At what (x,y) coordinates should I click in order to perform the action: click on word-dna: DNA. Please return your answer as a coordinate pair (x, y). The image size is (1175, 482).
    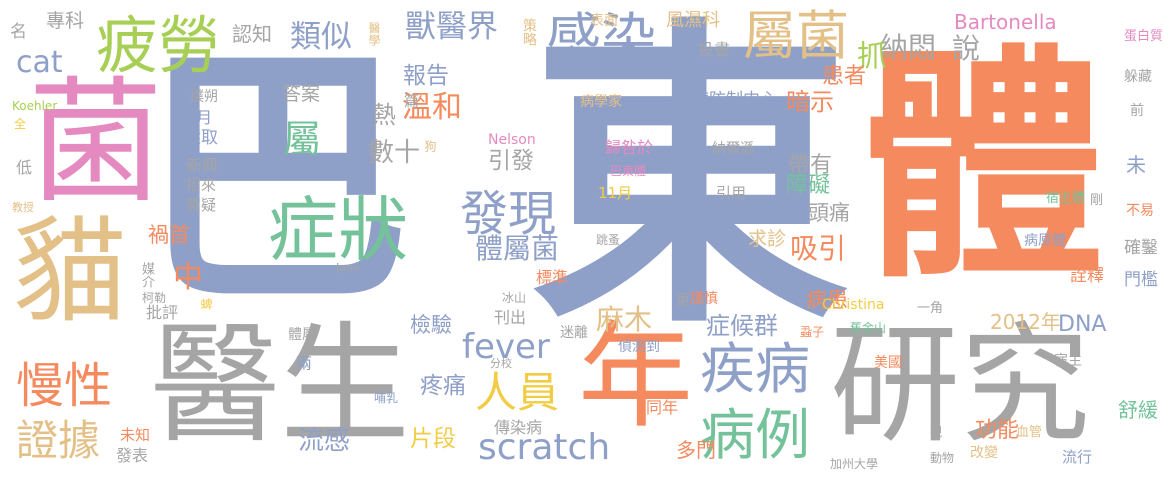
    Looking at the image, I should click on (1082, 324).